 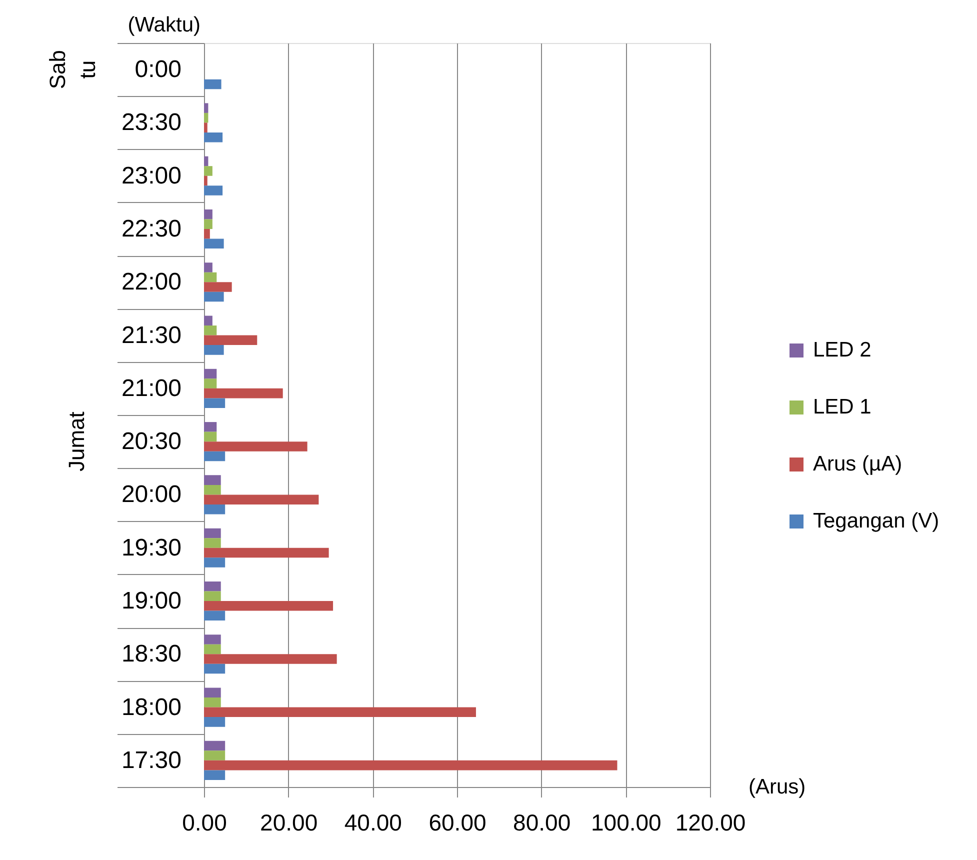 I want to click on x-tick-label: 0.00, so click(x=204, y=823).